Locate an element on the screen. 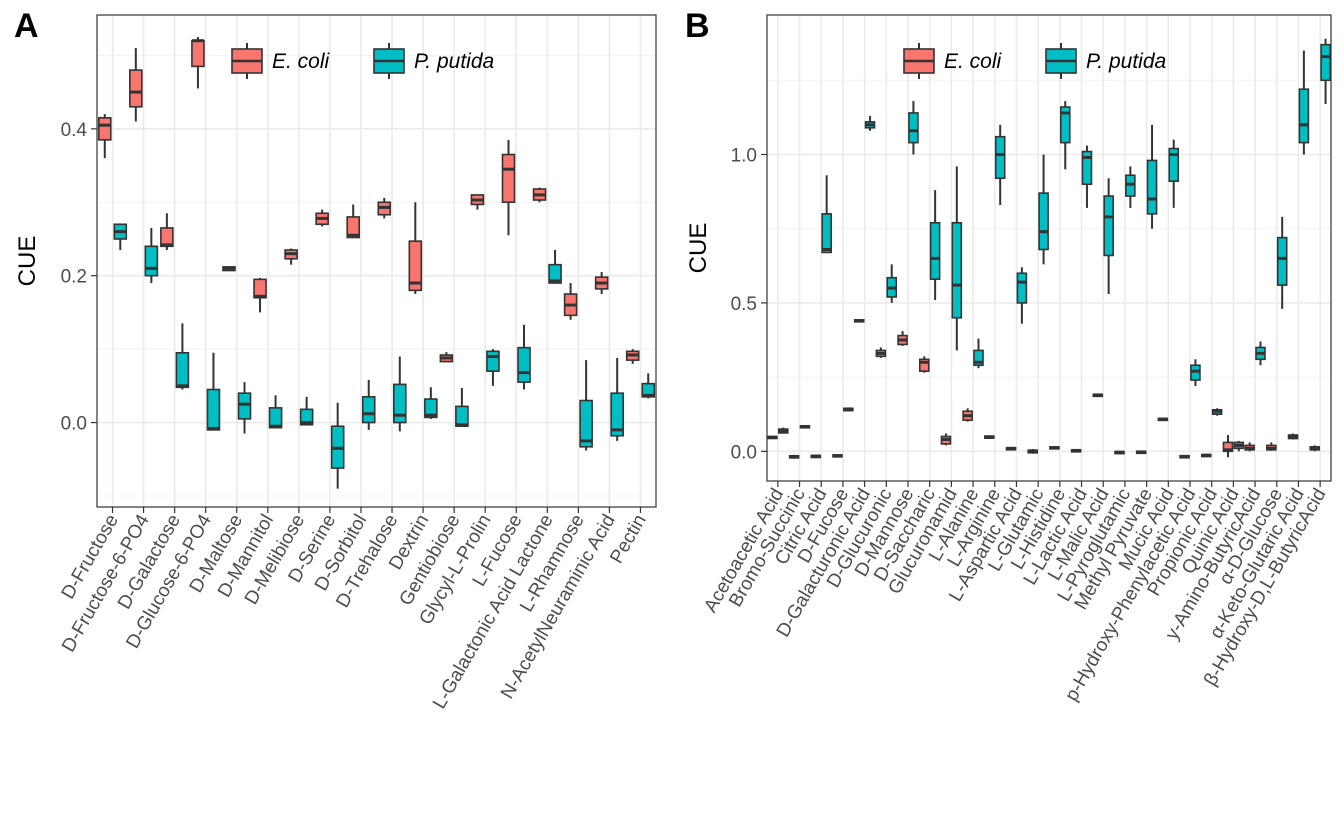  panel-label: A is located at coordinates (26, 26).